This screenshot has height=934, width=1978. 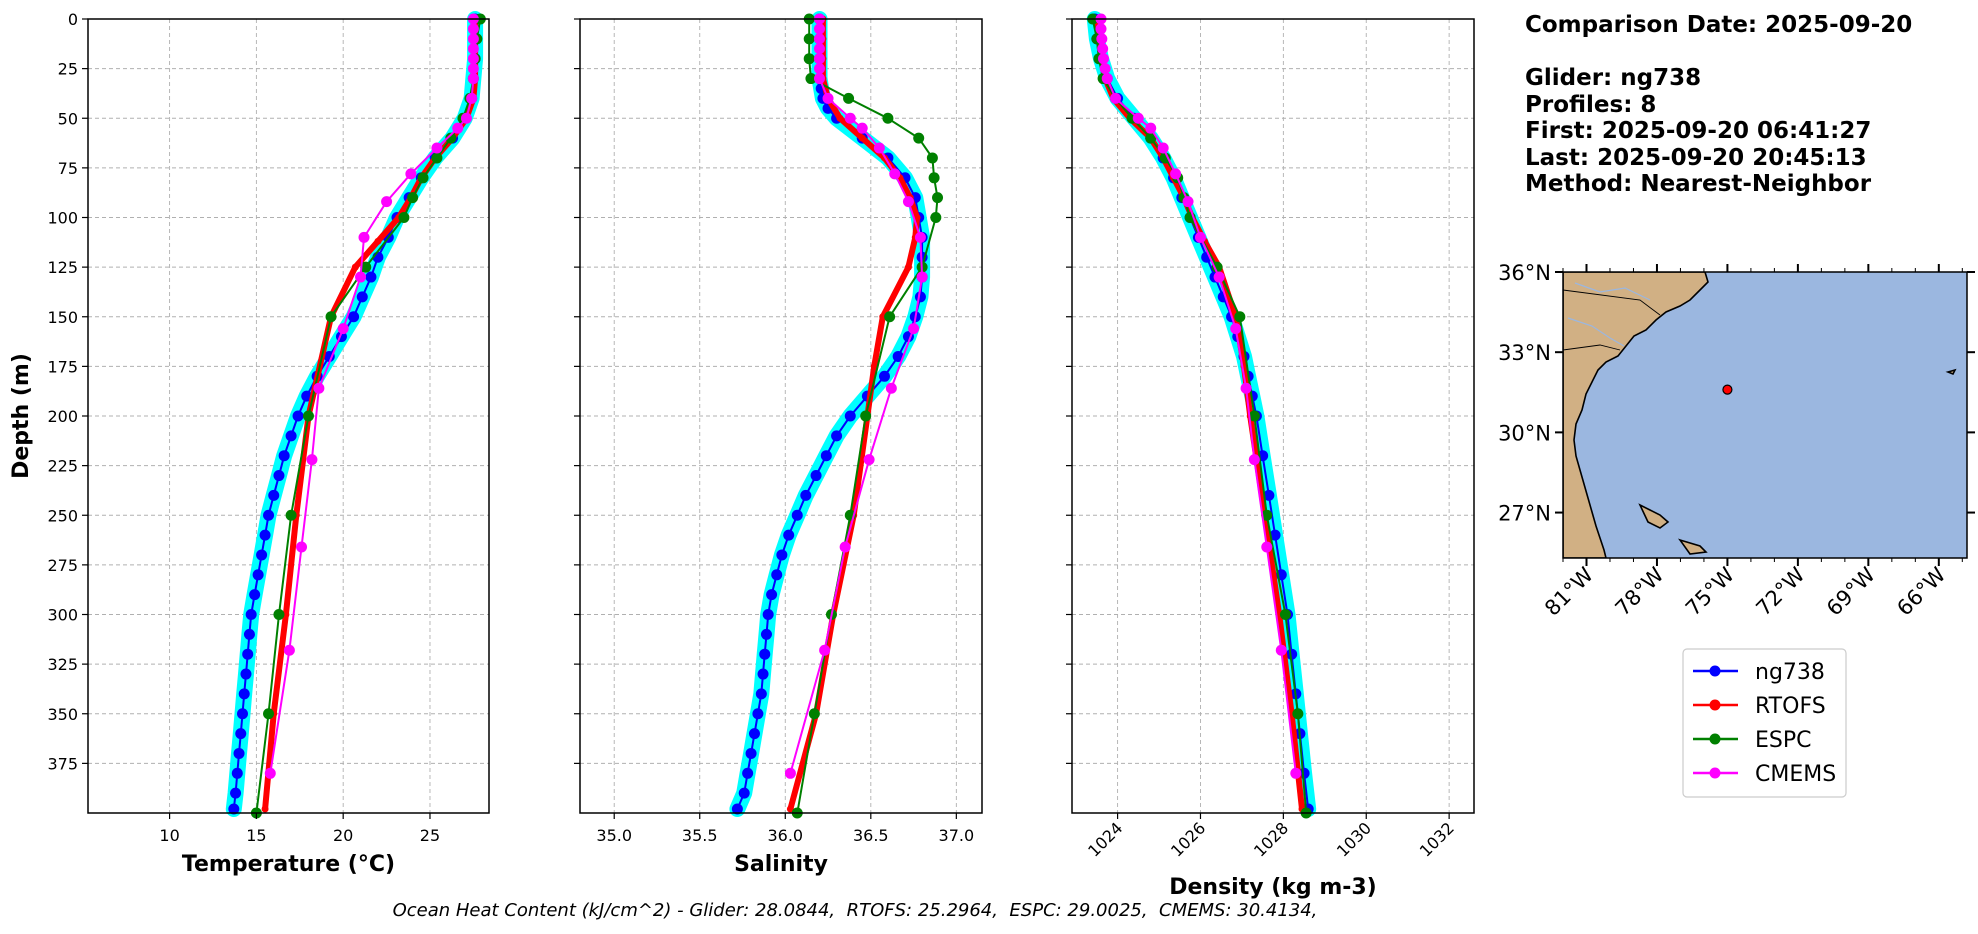 What do you see at coordinates (62, 218) in the screenshot?
I see `depth-tick-label: 100` at bounding box center [62, 218].